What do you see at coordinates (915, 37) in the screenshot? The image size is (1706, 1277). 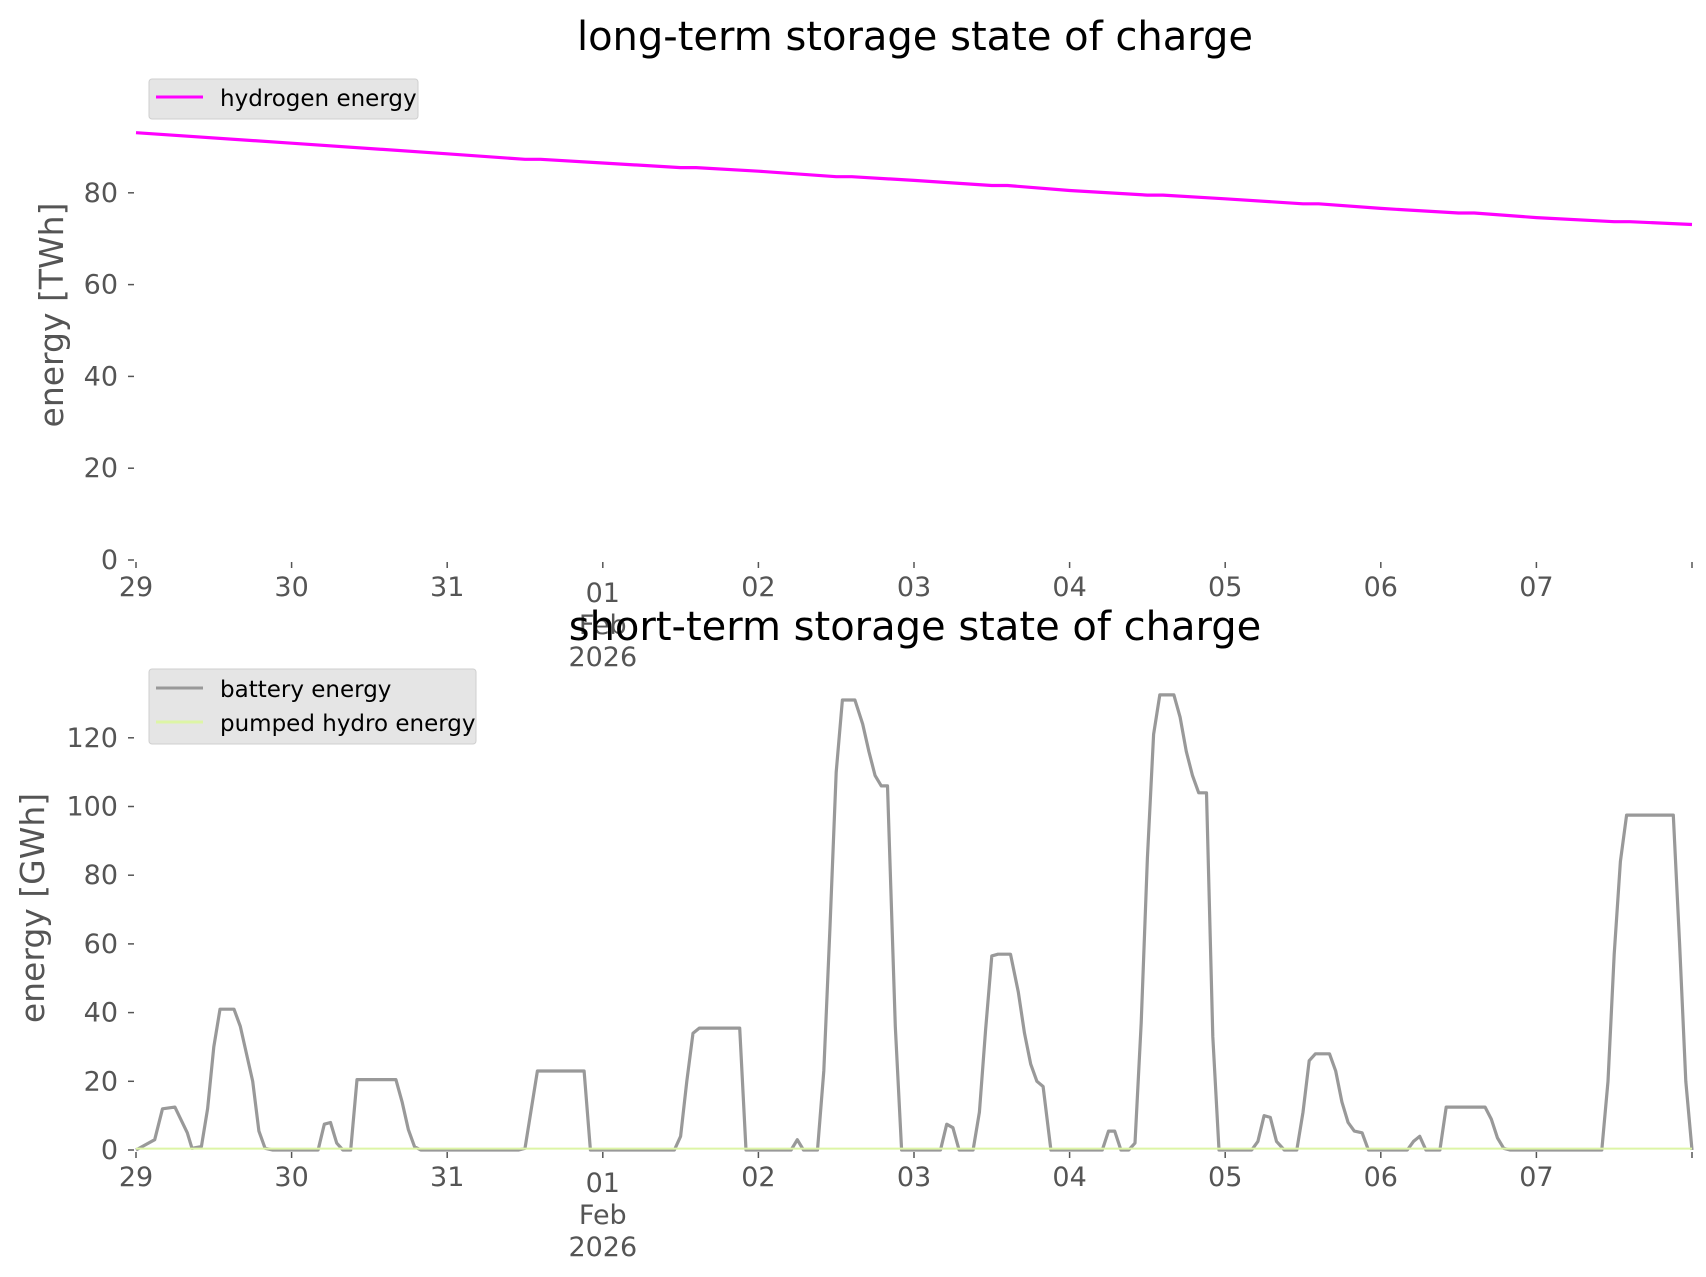 I see `chart-title: long-term storage state of charge` at bounding box center [915, 37].